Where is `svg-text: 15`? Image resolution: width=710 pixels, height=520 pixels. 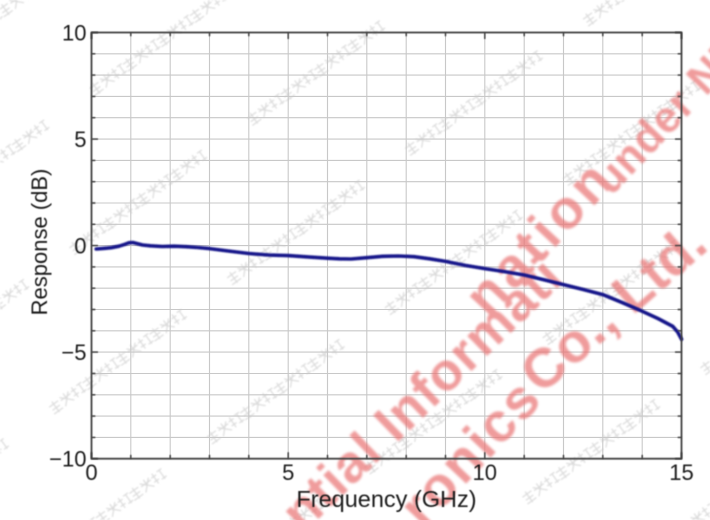
svg-text: 15 is located at coordinates (681, 472).